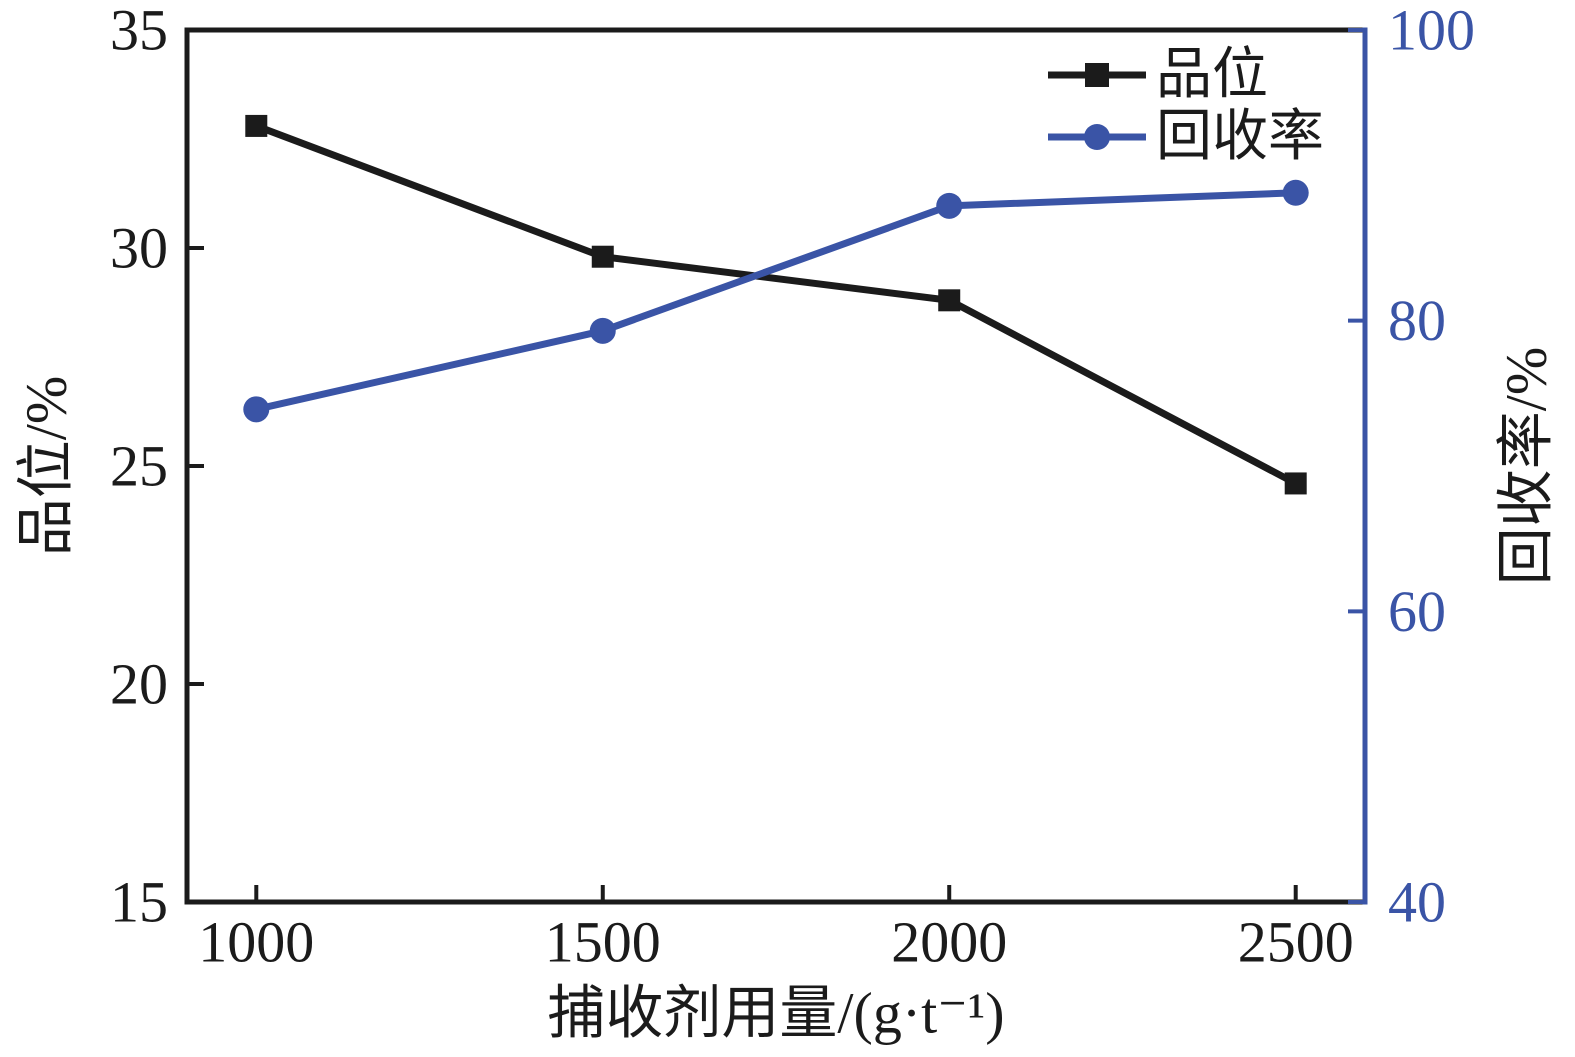 The image size is (1575, 1057). What do you see at coordinates (949, 942) in the screenshot?
I see `x-axis-tick-label: 2000` at bounding box center [949, 942].